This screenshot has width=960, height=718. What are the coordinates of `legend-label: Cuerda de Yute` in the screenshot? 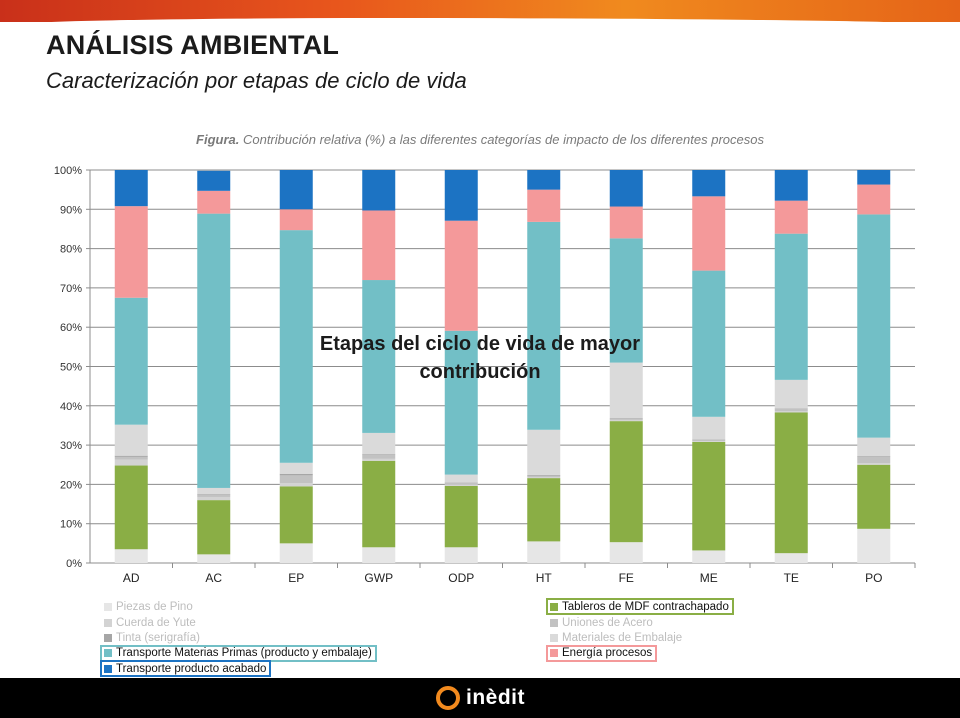 It's located at (156, 622).